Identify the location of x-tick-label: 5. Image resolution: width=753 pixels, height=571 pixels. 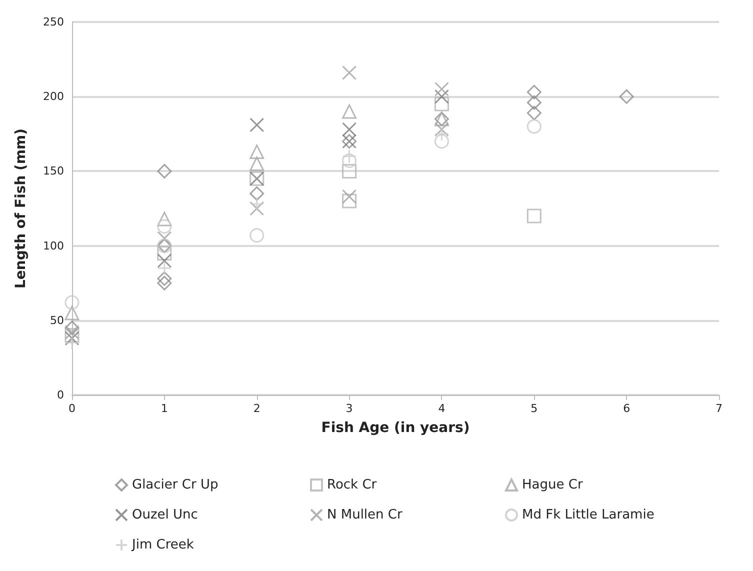
(534, 408).